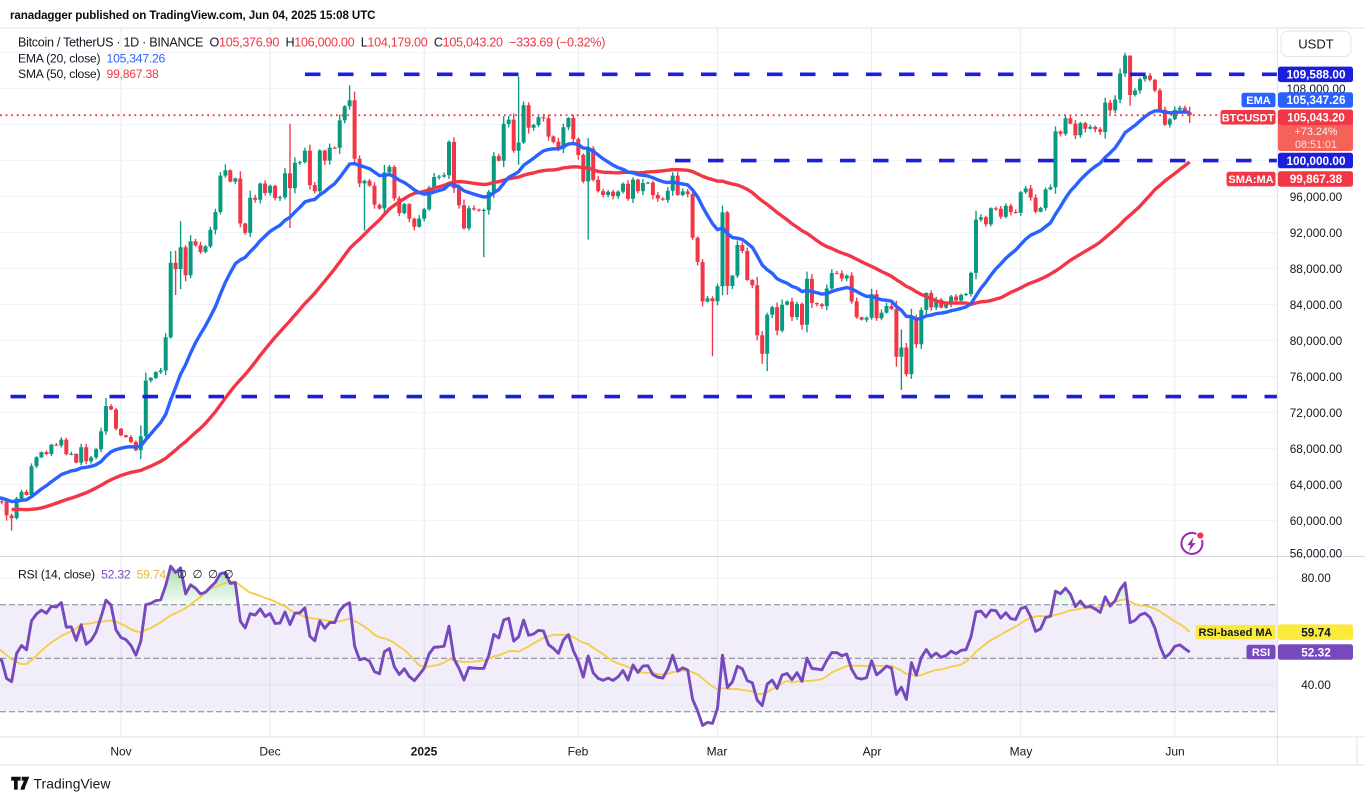 Image resolution: width=1365 pixels, height=801 pixels. What do you see at coordinates (269, 752) in the screenshot?
I see `svg-text: Dec` at bounding box center [269, 752].